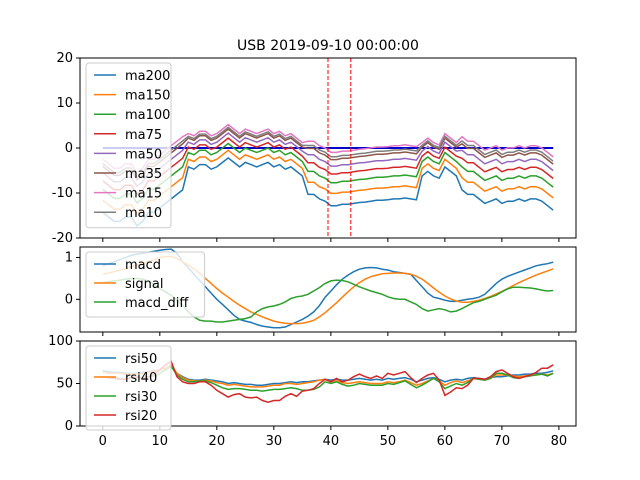 The width and height of the screenshot is (640, 480). Describe the element at coordinates (103, 441) in the screenshot. I see `x-tick-label: 0` at that location.